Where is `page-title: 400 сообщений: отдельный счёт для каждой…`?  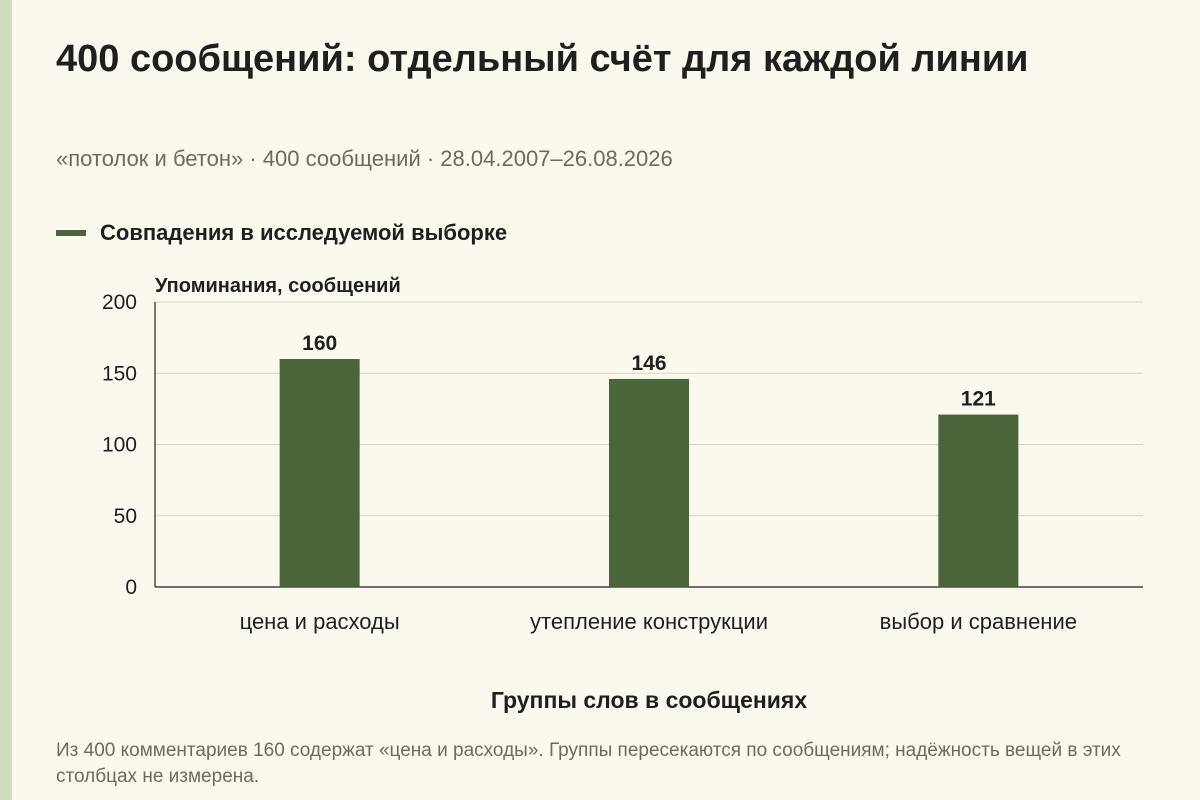 page-title: 400 сообщений: отдельный счёт для каждой… is located at coordinates (542, 59).